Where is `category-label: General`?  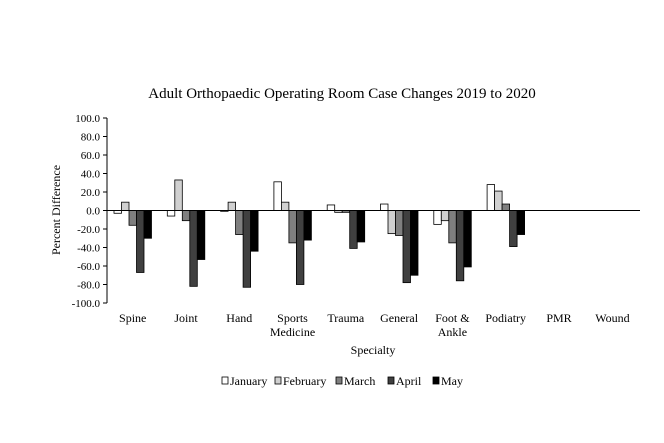
category-label: General is located at coordinates (399, 318).